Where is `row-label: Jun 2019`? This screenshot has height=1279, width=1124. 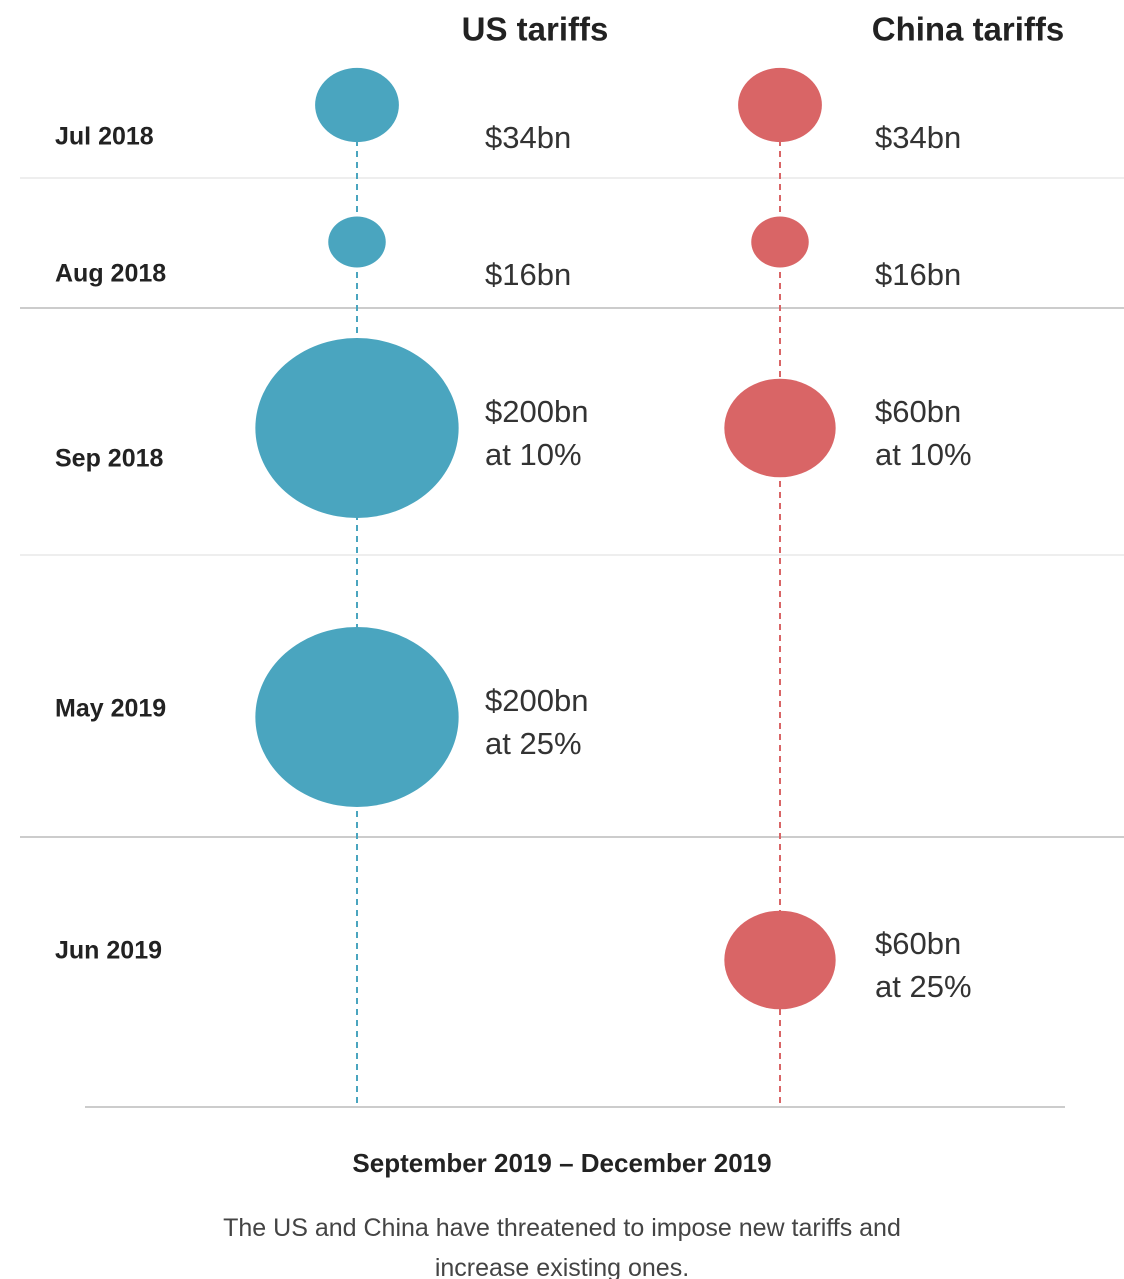
row-label: Jun 2019 is located at coordinates (108, 951).